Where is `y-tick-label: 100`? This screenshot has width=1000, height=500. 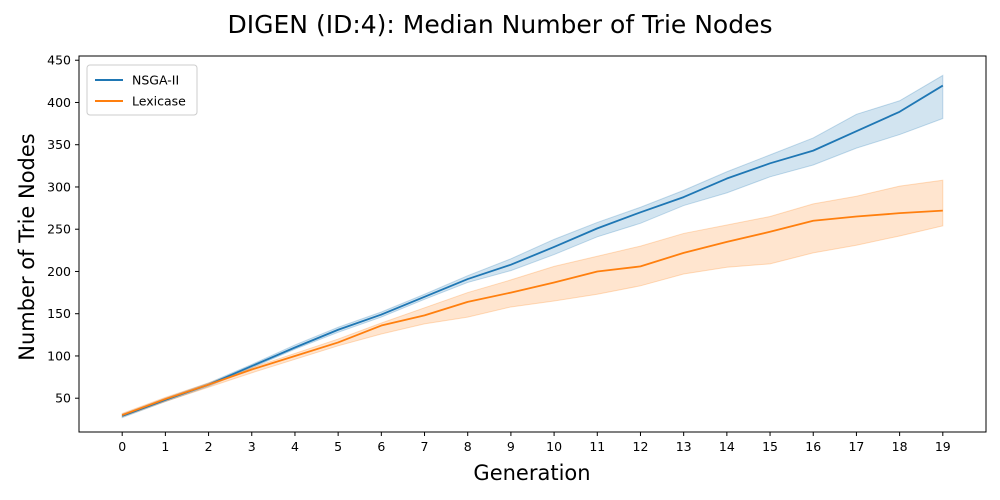
y-tick-label: 100 is located at coordinates (59, 355).